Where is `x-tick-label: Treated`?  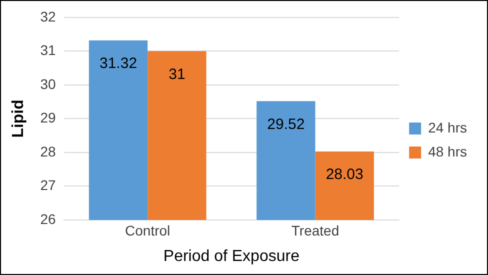 x-tick-label: Treated is located at coordinates (315, 230).